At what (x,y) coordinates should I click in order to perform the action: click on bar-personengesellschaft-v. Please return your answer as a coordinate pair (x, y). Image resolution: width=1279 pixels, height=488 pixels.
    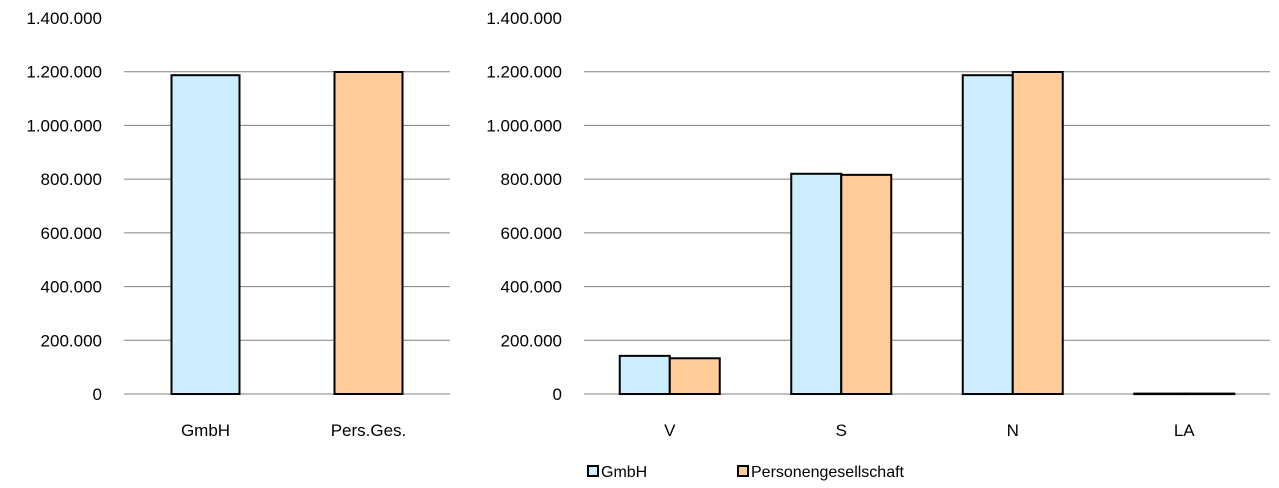
    Looking at the image, I should click on (694, 376).